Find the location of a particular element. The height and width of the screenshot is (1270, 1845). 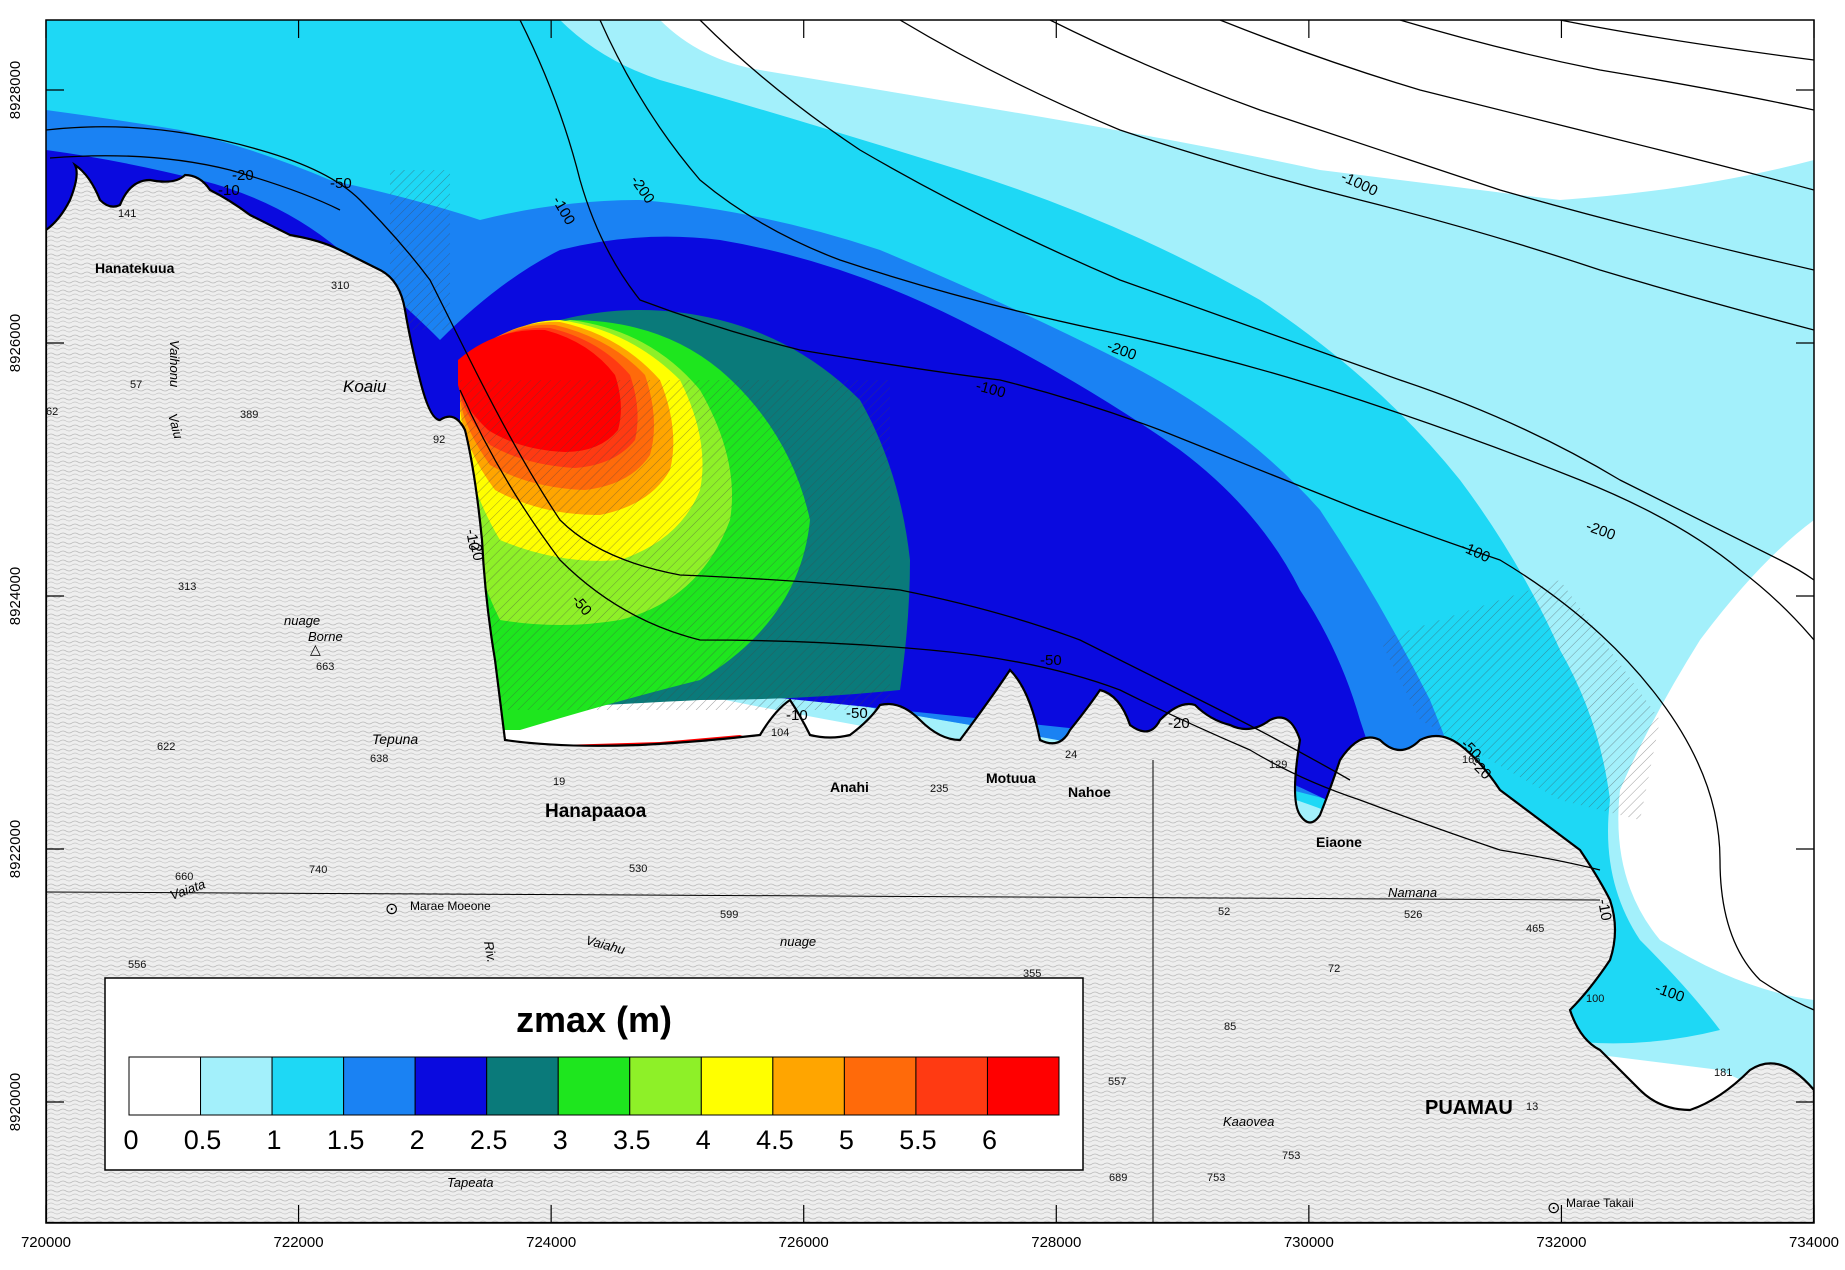

legend-tick-label: 0 is located at coordinates (130, 1140).